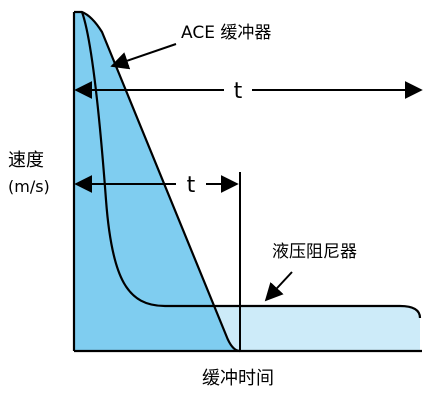 The width and height of the screenshot is (423, 396). I want to click on hydraulic-label: 液压阻尼器, so click(314, 252).